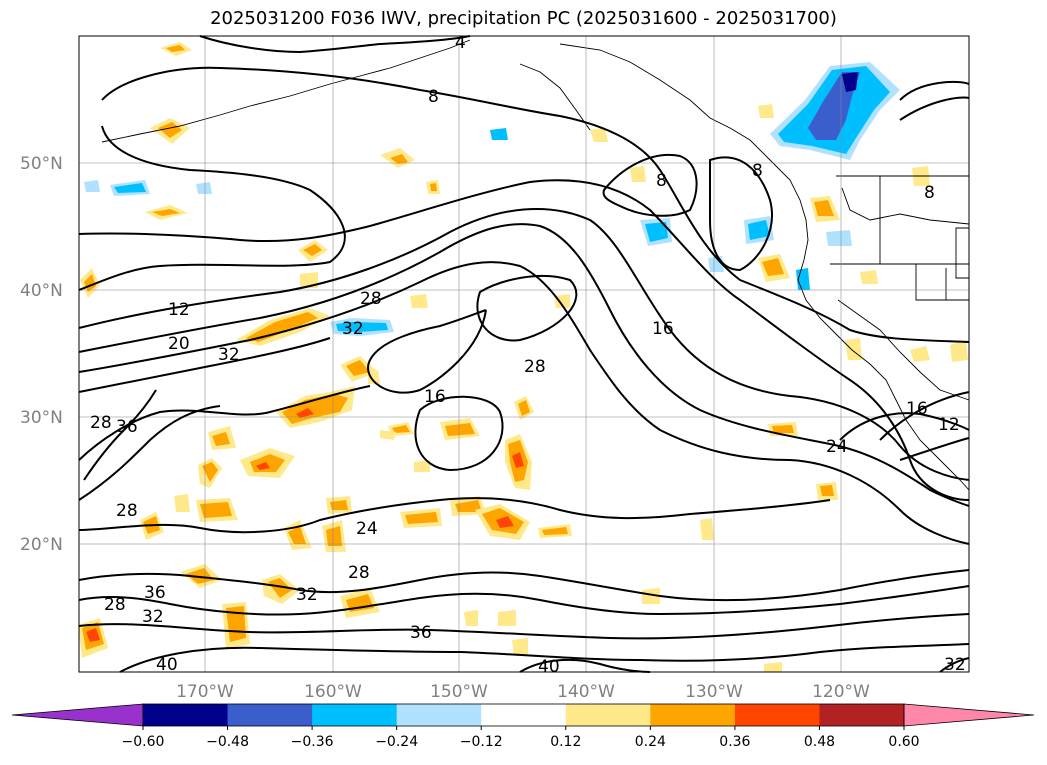  I want to click on longitude-labels: 170°W 160°W 150°W 140°W 130°W 120°W, so click(523, 692).